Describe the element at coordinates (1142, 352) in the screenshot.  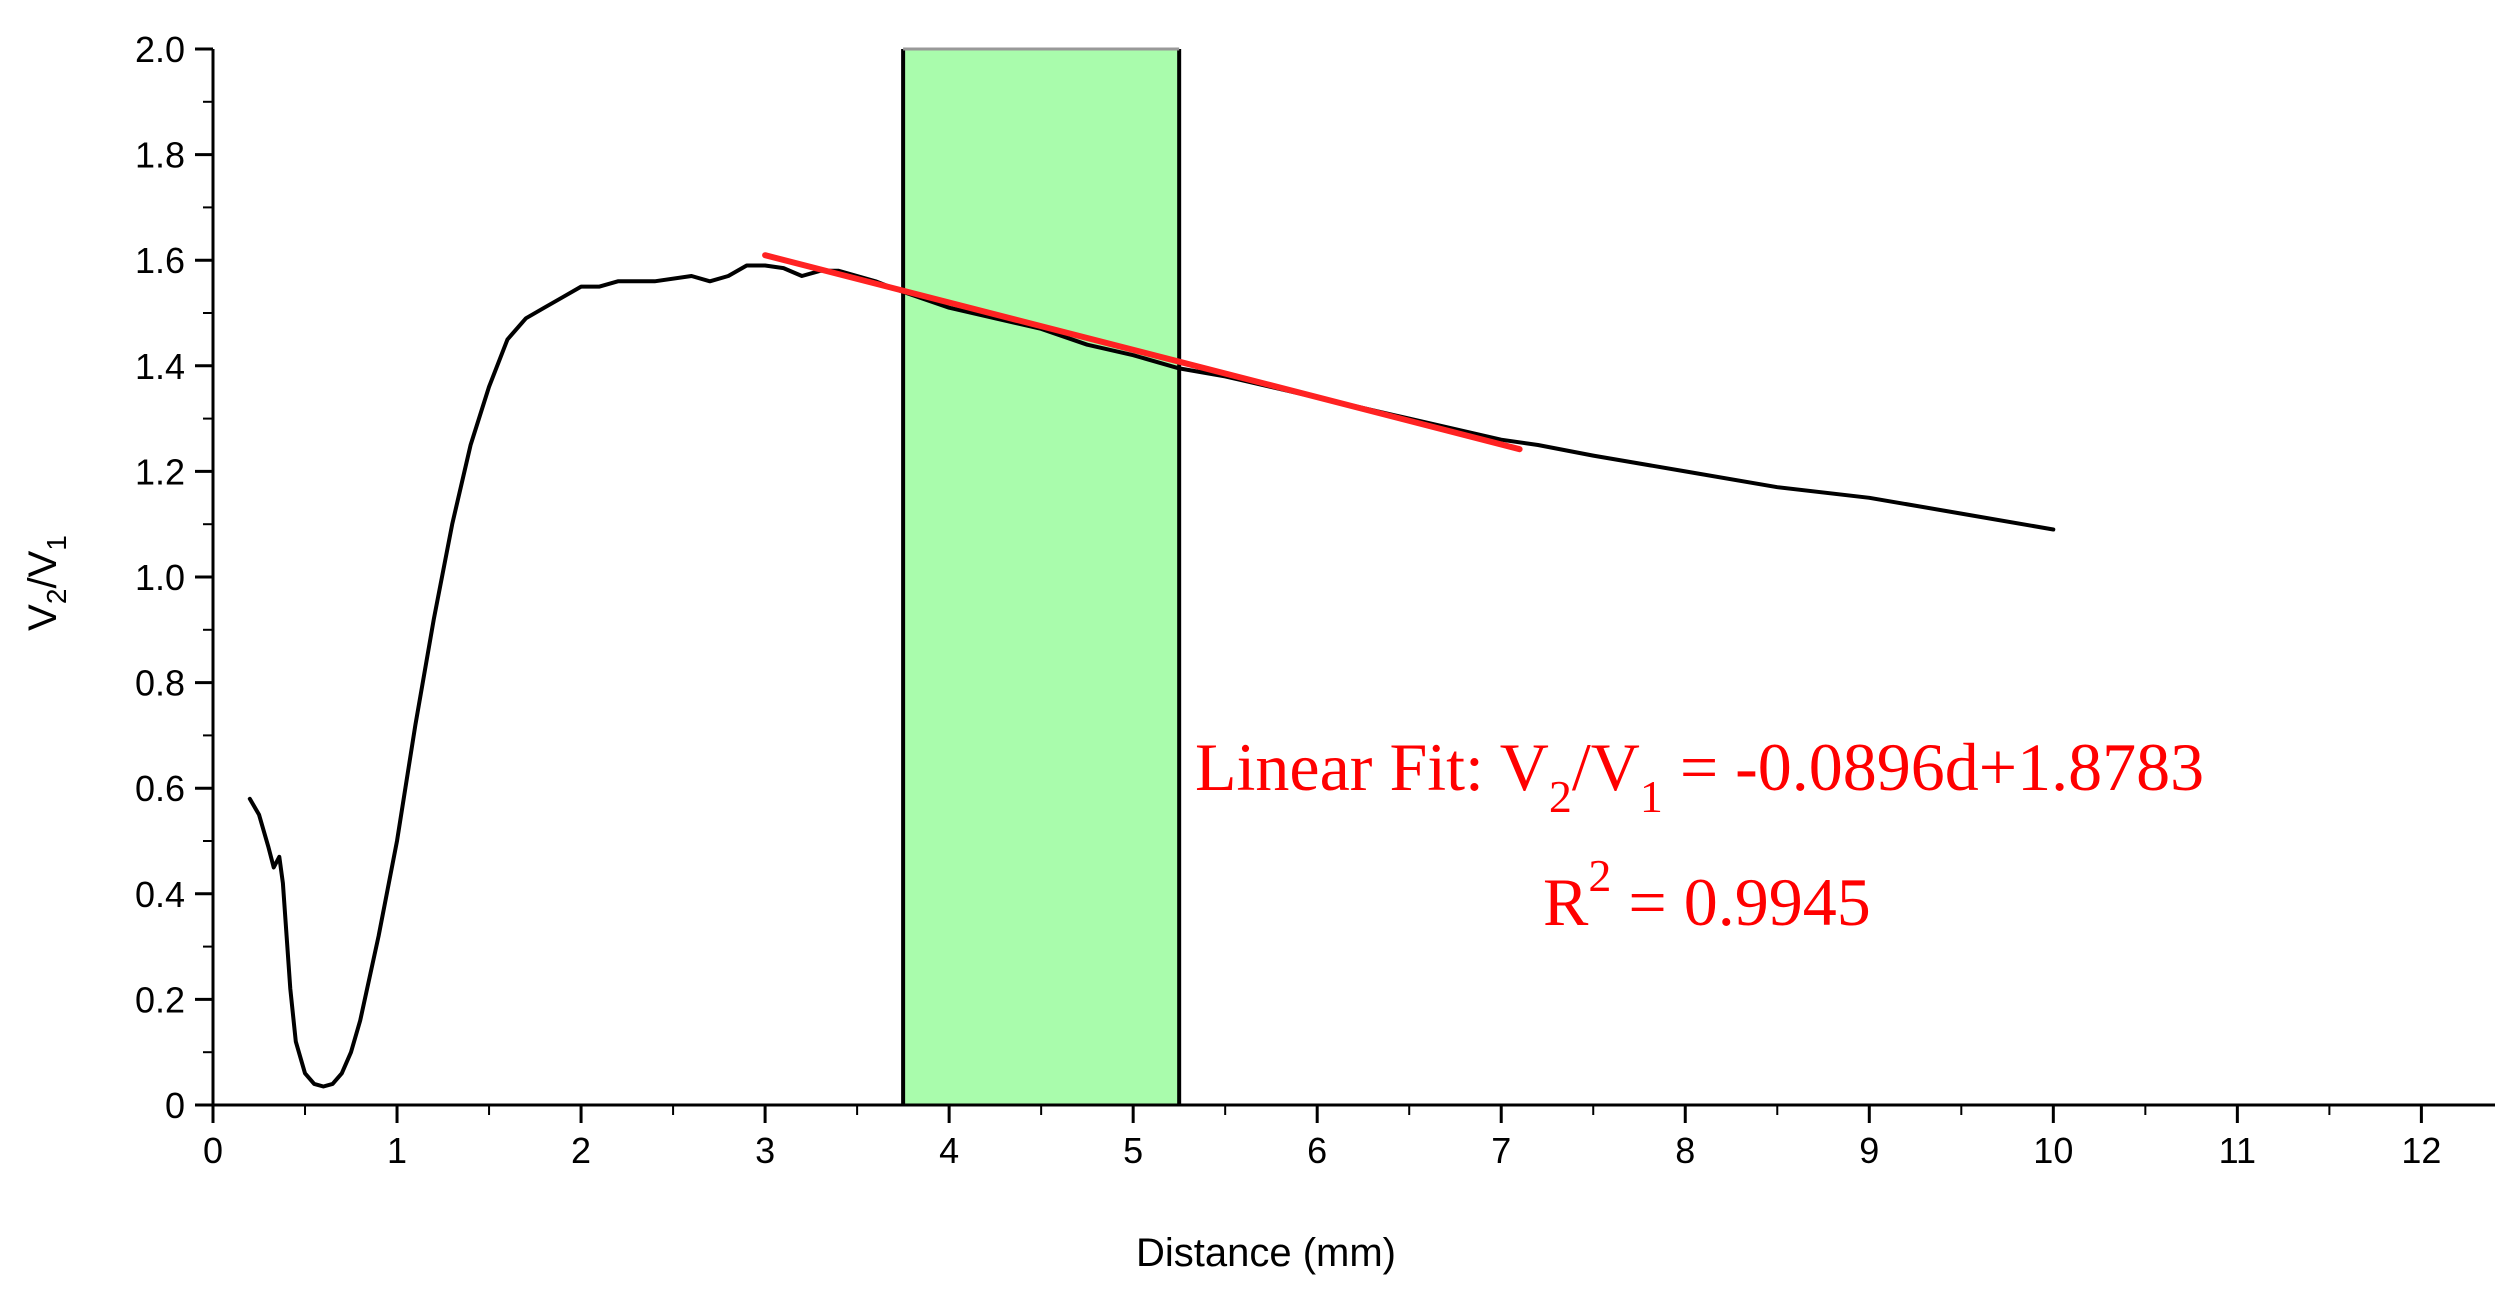
I see `linear-fit-line` at that location.